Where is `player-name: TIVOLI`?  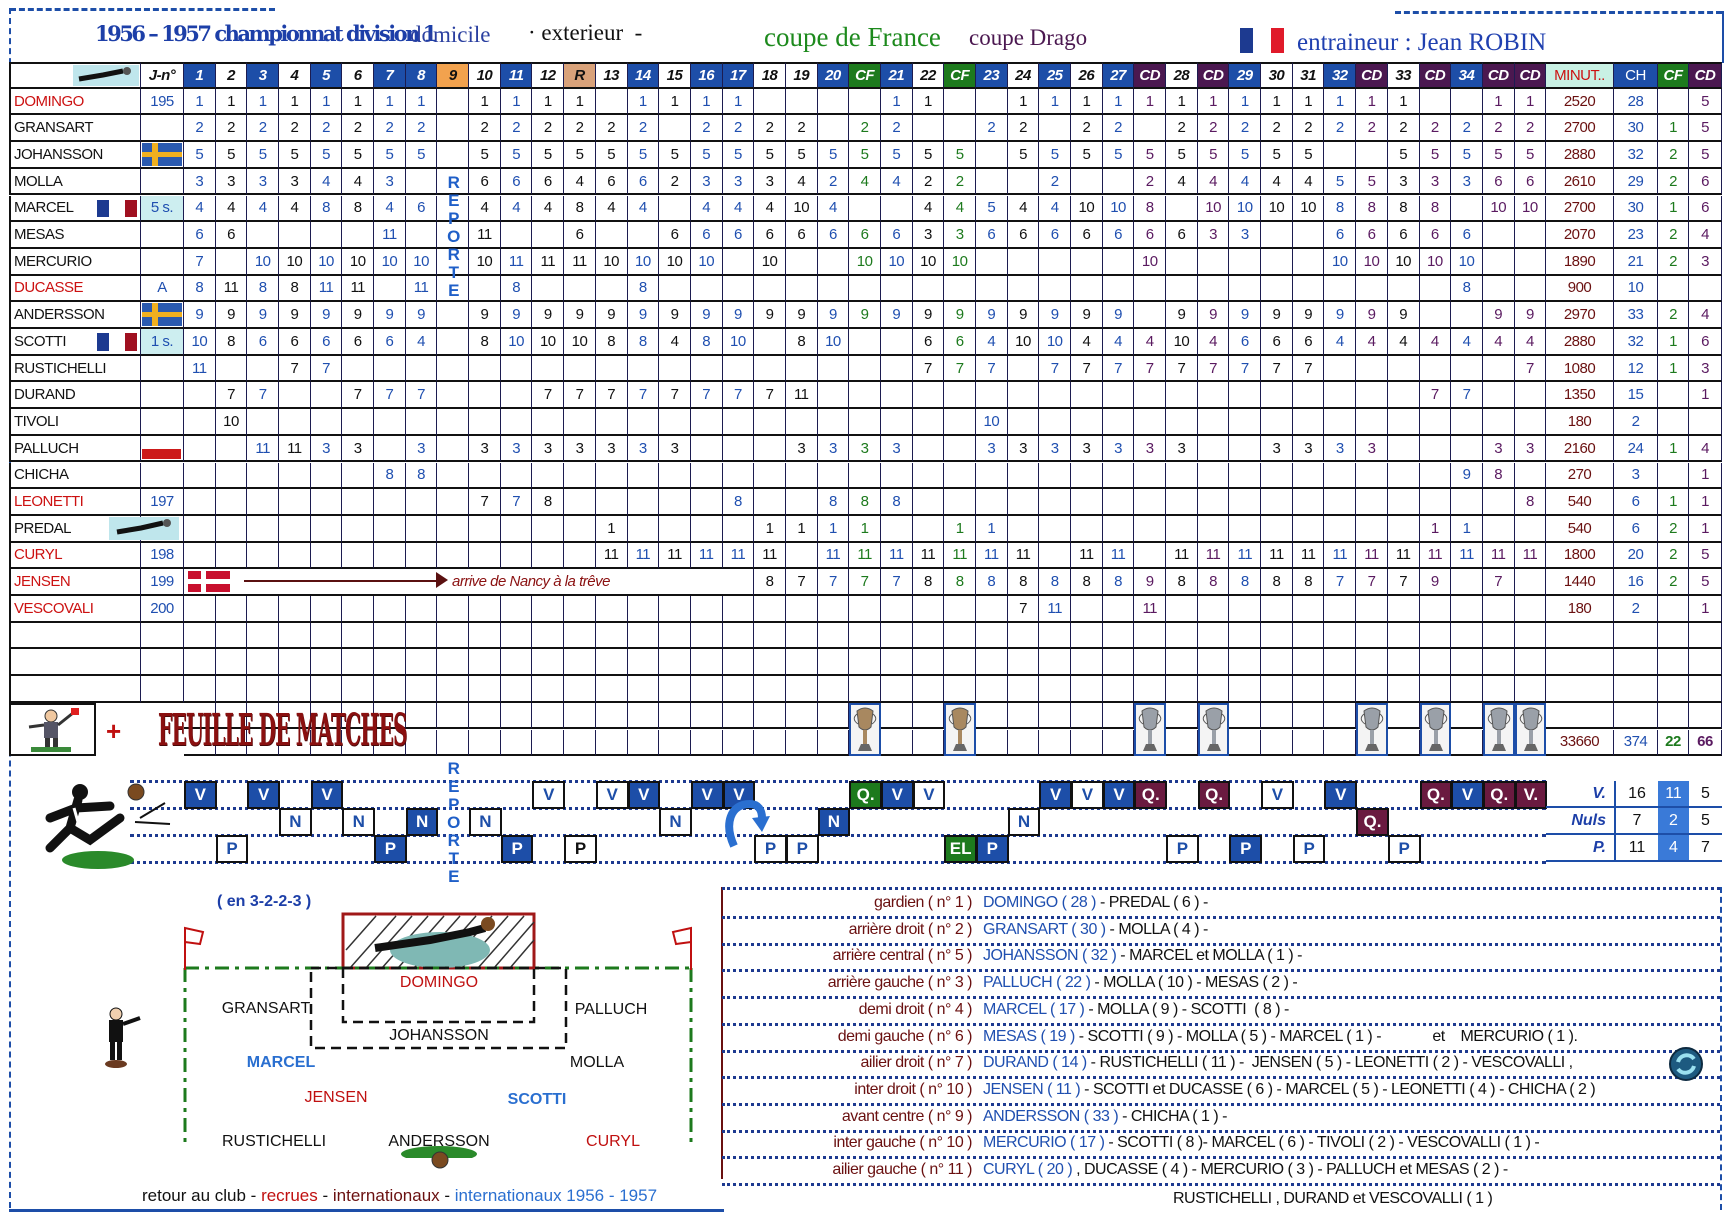 player-name: TIVOLI is located at coordinates (75, 422).